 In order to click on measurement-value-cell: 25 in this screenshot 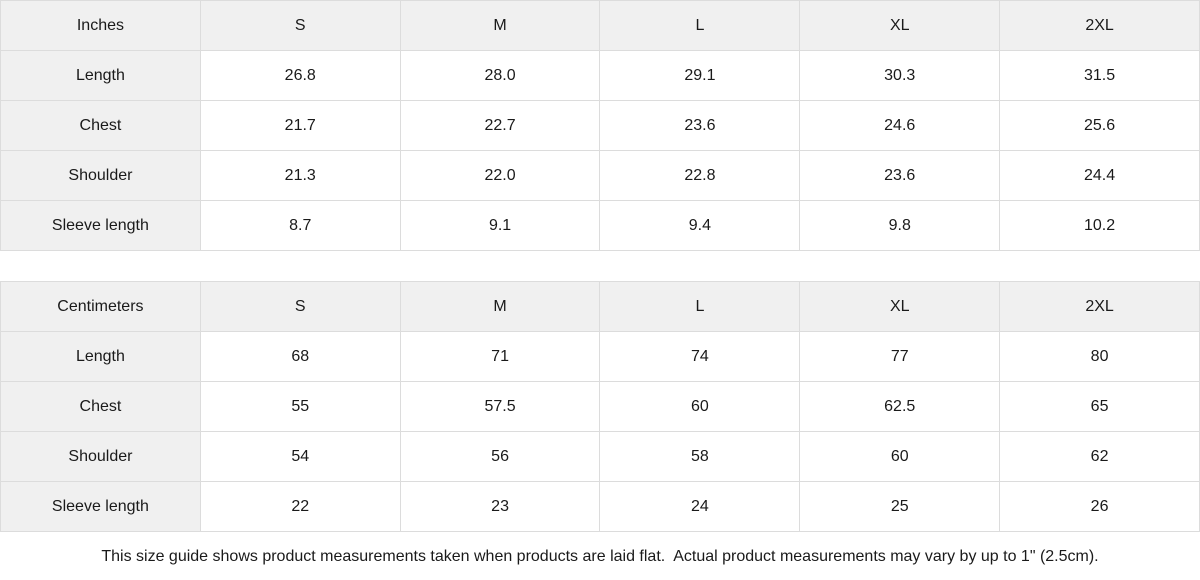, I will do `click(900, 506)`.